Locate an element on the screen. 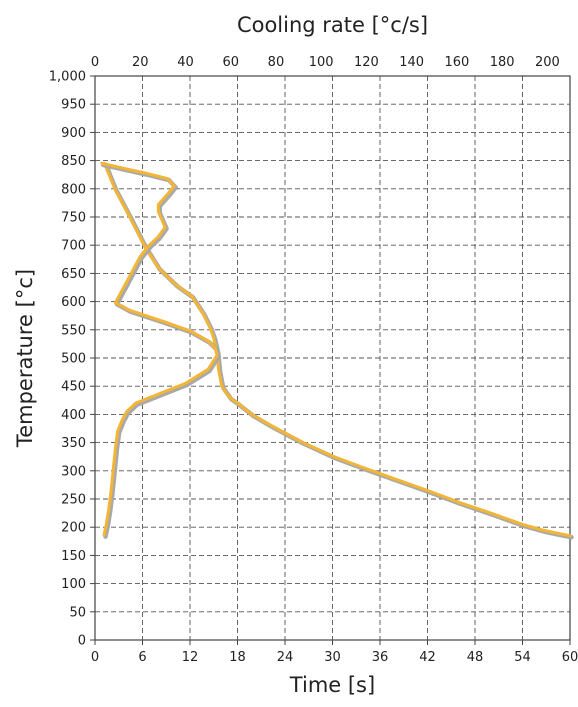 This screenshot has height=707, width=578. x2-axis-title: Cooling rate [°c/s] is located at coordinates (332, 25).